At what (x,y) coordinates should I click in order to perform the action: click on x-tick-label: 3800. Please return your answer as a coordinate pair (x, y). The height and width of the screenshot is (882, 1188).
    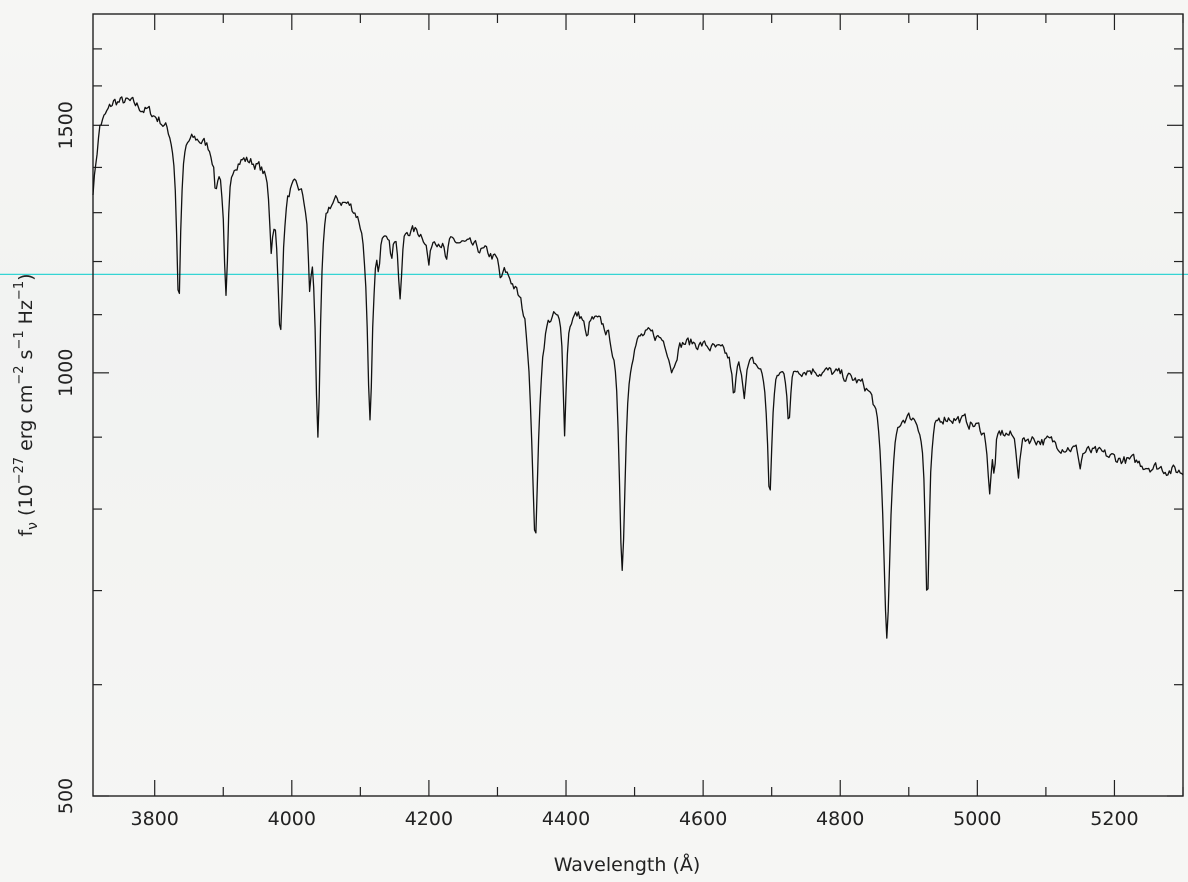
    Looking at the image, I should click on (155, 819).